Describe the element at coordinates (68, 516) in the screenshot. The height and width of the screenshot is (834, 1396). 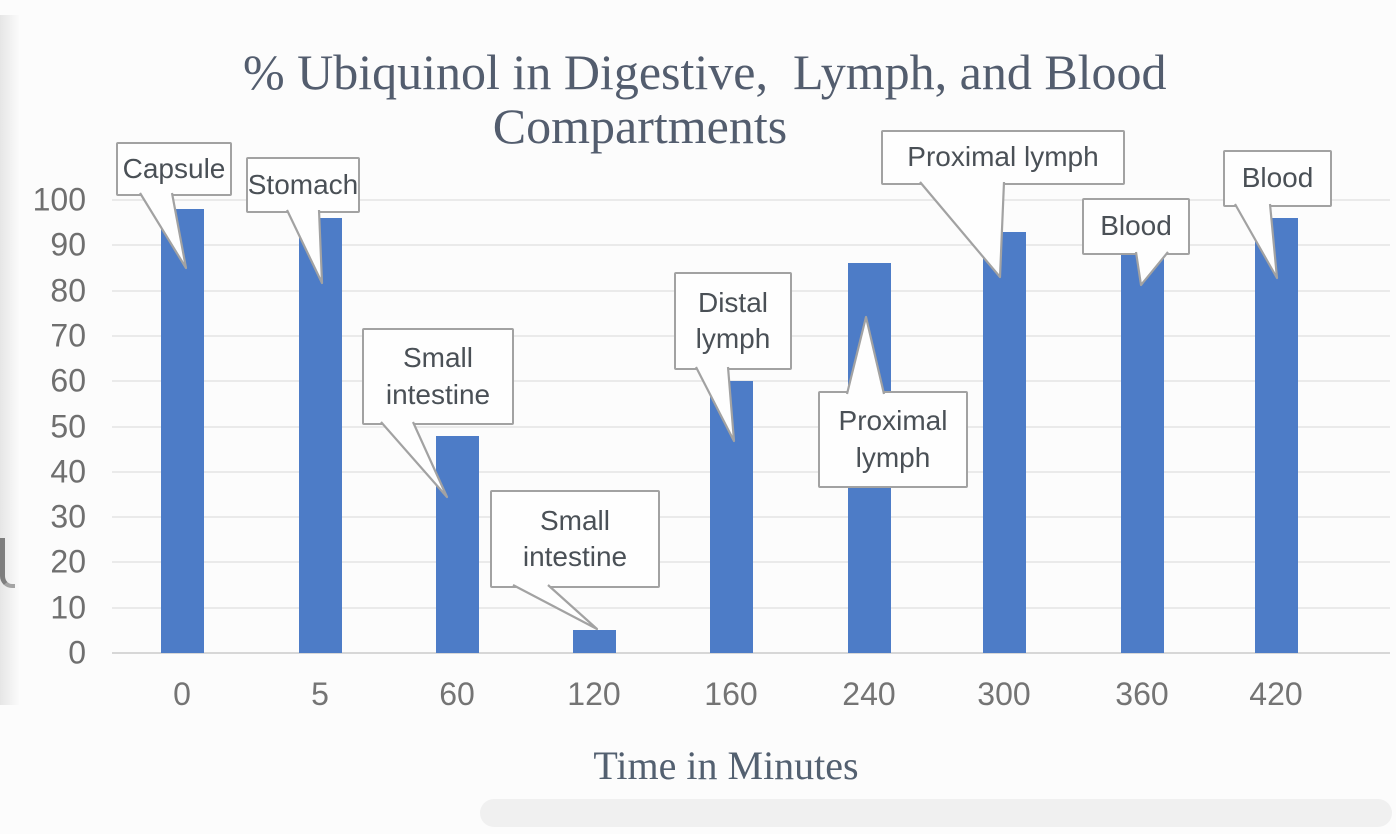
I see `y-axis-tick-label: 30` at that location.